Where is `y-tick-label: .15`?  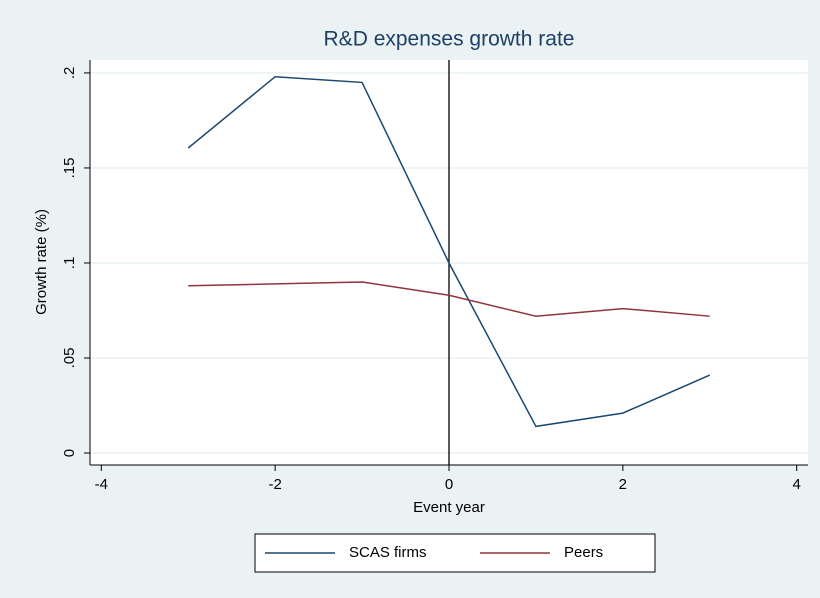 y-tick-label: .15 is located at coordinates (69, 168).